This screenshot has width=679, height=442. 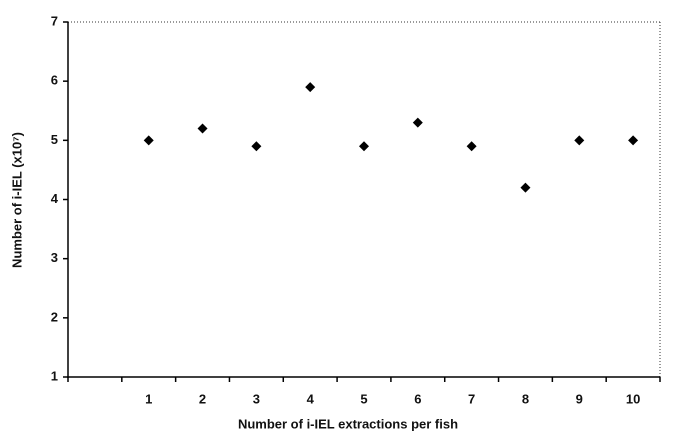 I want to click on y-tick-label: 5, so click(x=54, y=139).